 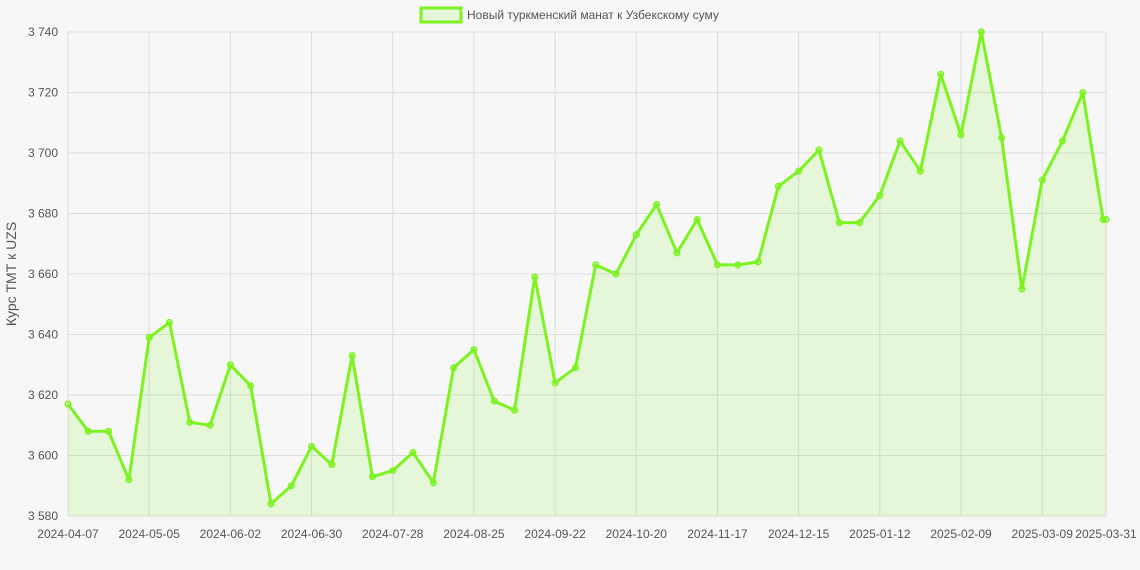 I want to click on y-tick-label: 3 680, so click(x=43, y=214).